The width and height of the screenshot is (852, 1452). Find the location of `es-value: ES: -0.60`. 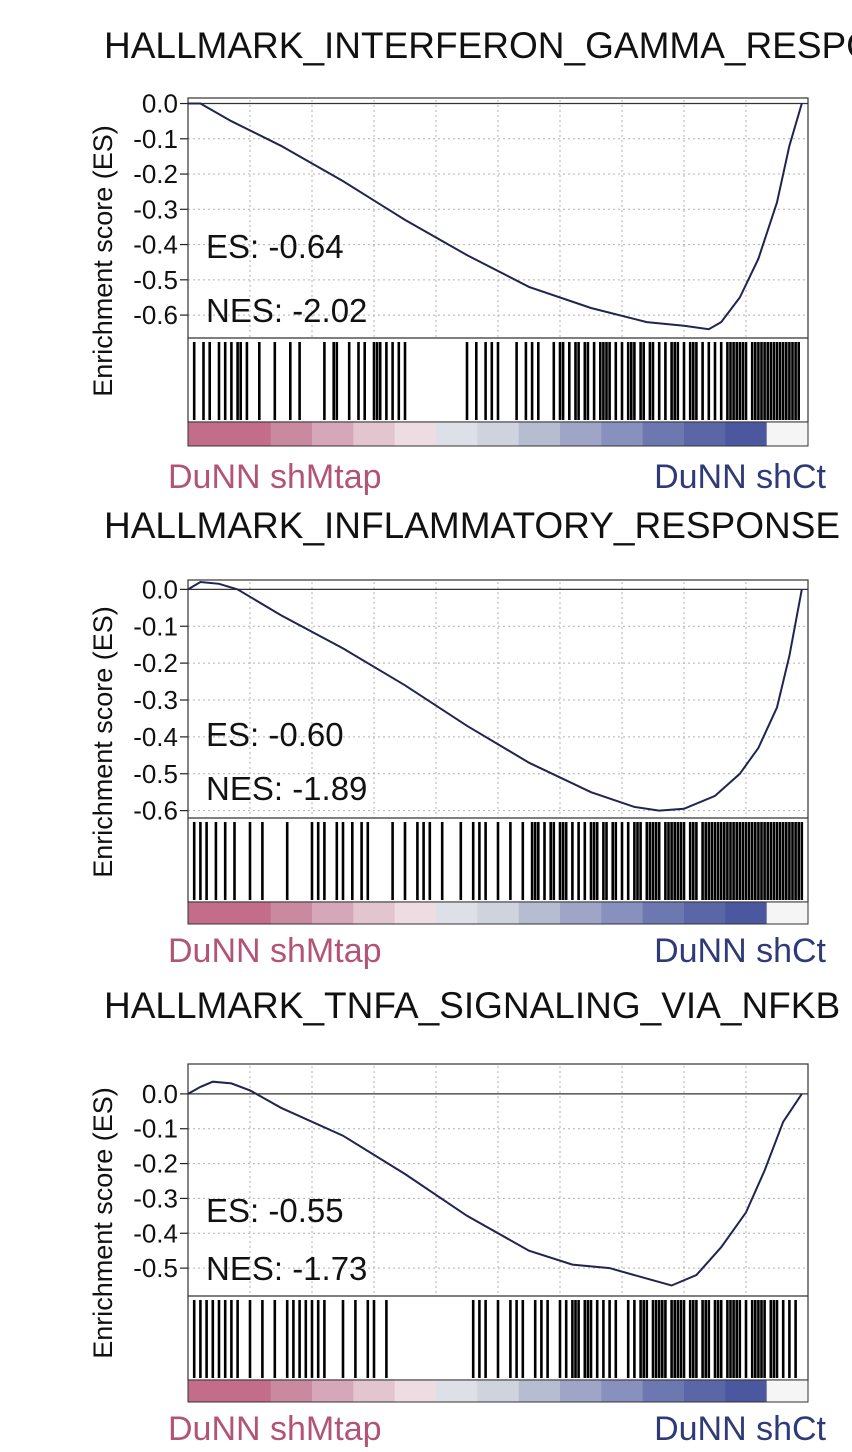

es-value: ES: -0.60 is located at coordinates (275, 734).